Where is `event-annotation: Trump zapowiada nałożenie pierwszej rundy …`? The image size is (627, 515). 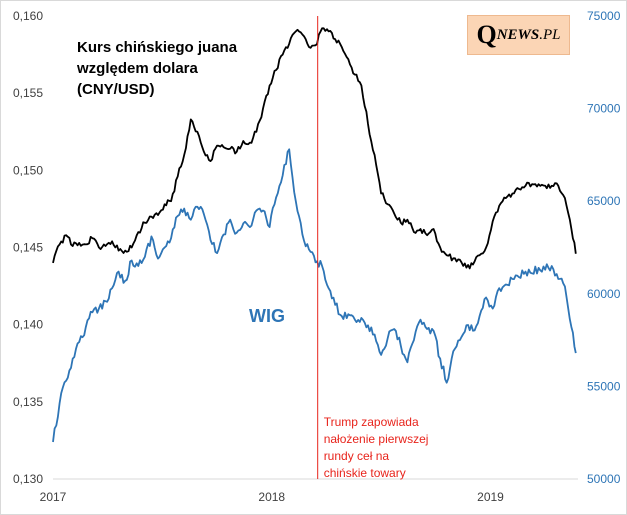 event-annotation: Trump zapowiada nałożenie pierwszej rundy … is located at coordinates (376, 447).